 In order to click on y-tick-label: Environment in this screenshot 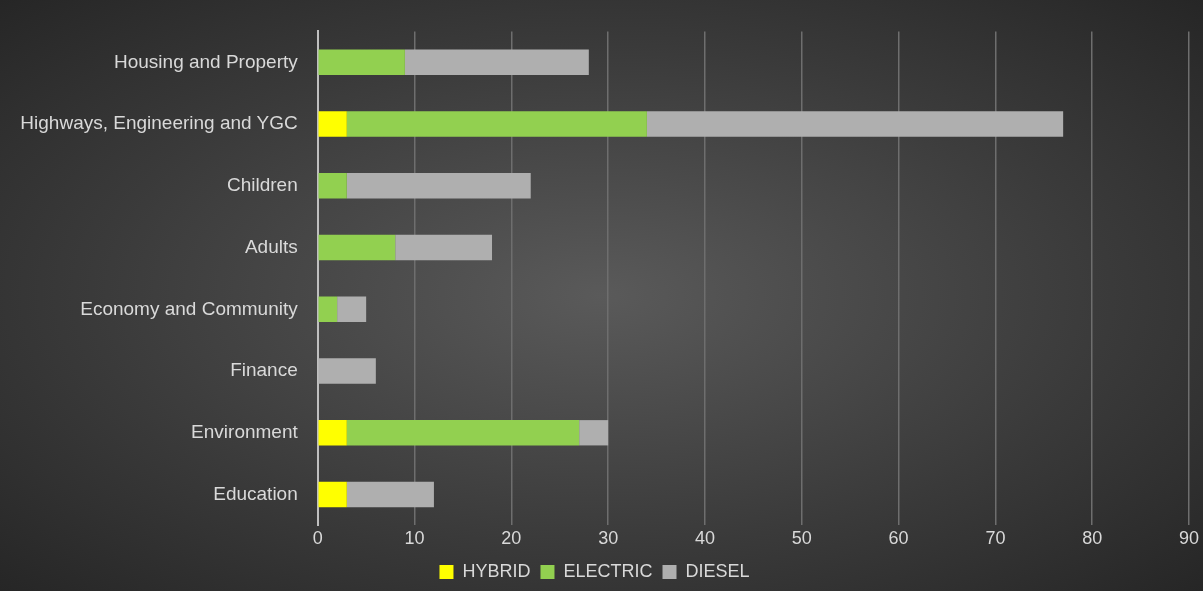, I will do `click(245, 432)`.